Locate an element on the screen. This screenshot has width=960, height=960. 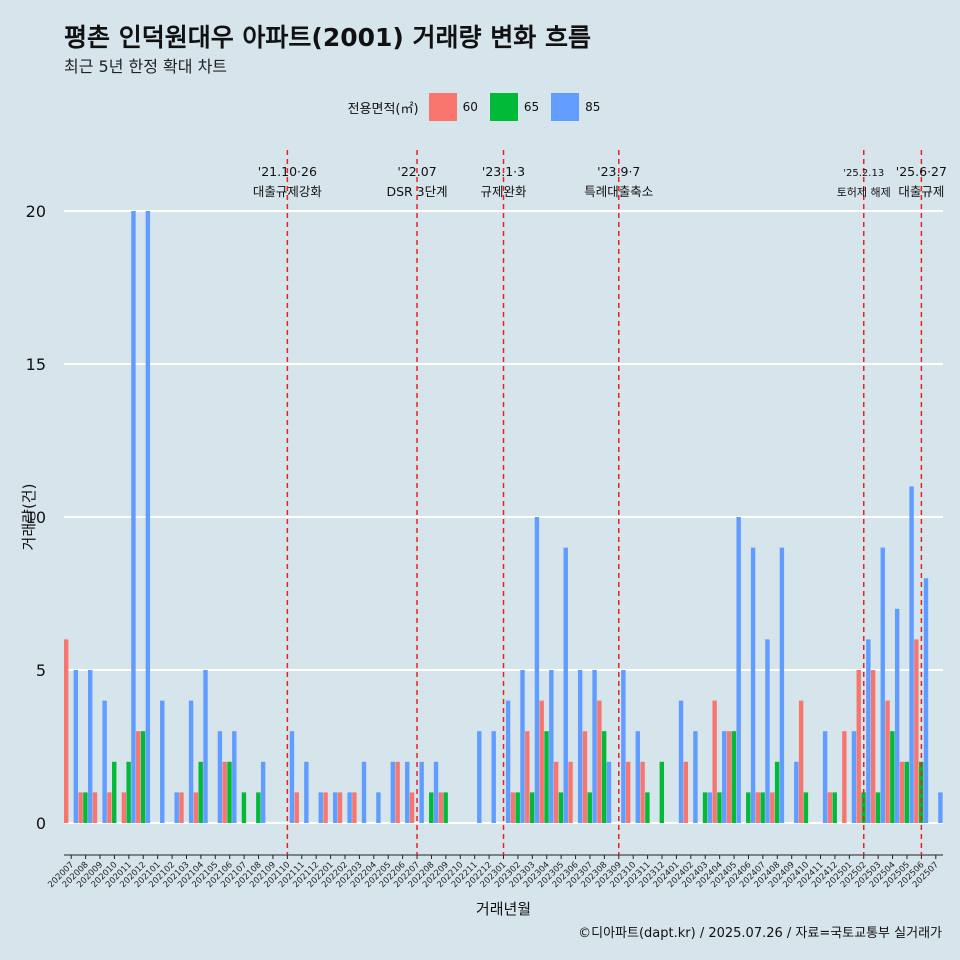
chart-subtitle: 최근 5년 한정 확대 차트 is located at coordinates (146, 66).